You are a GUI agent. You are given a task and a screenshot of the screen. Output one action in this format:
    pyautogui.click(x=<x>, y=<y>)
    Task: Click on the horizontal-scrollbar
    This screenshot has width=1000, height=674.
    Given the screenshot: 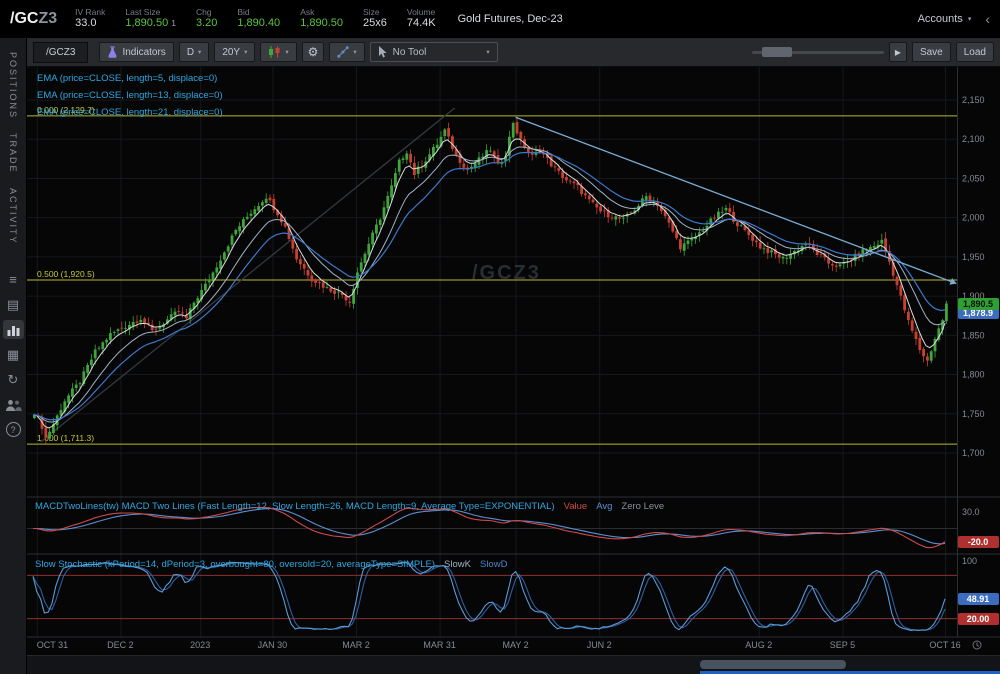 What is the action you would take?
    pyautogui.click(x=513, y=664)
    